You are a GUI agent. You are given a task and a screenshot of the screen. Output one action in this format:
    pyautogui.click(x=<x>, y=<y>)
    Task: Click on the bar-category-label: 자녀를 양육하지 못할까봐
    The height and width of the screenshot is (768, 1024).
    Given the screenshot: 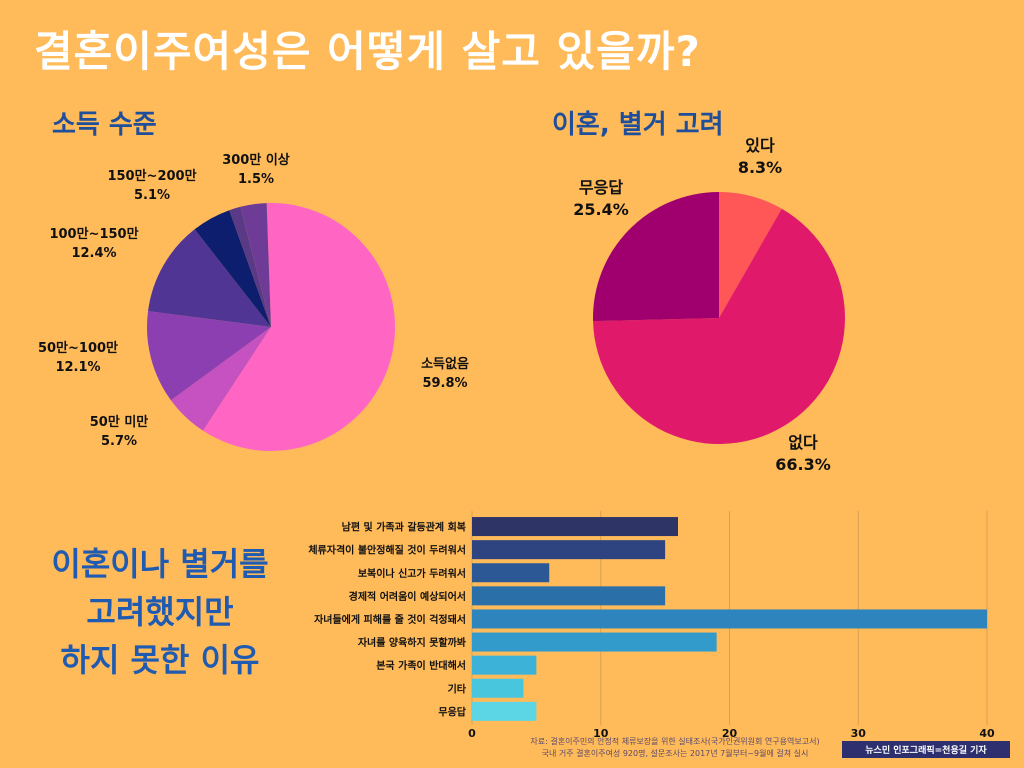 What is the action you would take?
    pyautogui.click(x=412, y=642)
    